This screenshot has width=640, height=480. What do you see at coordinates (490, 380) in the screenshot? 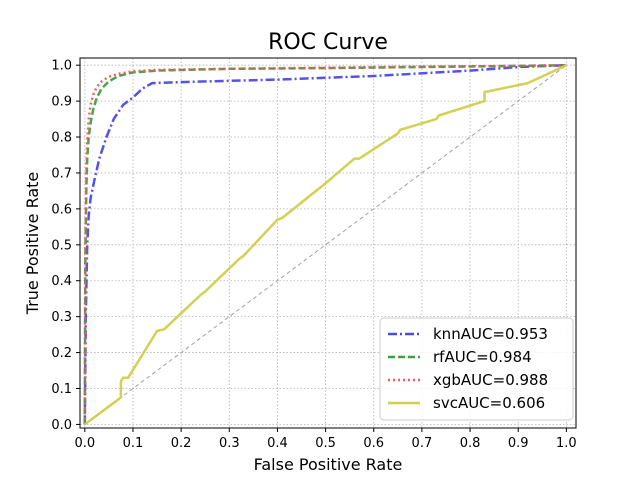
I see `legend-label-2: xgbAUC=0.988` at bounding box center [490, 380].